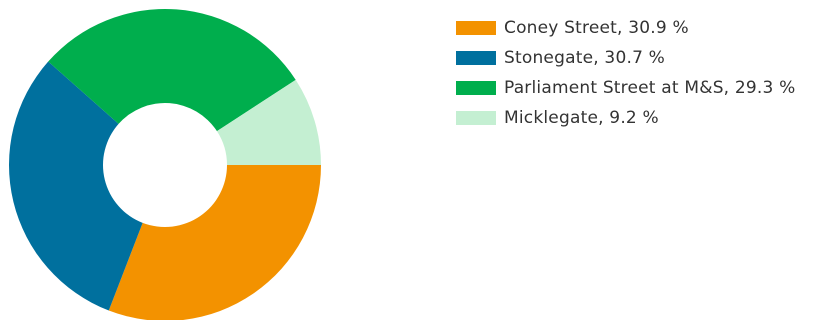 The image size is (829, 320). Describe the element at coordinates (476, 118) in the screenshot. I see `legend-swatch-micklegate` at that location.